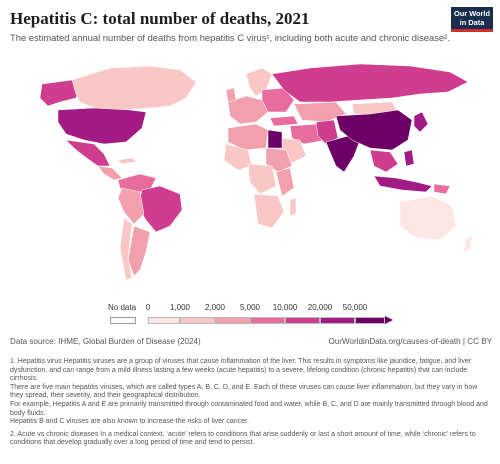 This screenshot has width=500, height=464. I want to click on region-southeast-asia, so click(384, 161).